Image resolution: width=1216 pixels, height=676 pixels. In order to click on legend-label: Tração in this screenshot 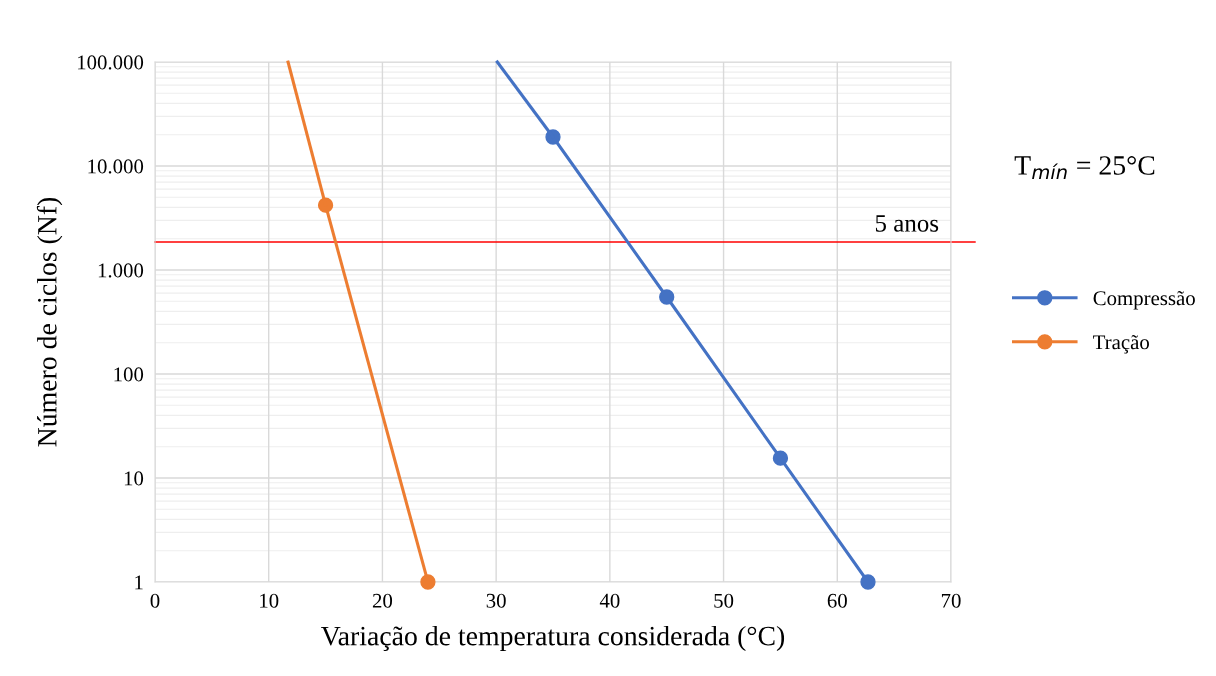, I will do `click(1121, 344)`.